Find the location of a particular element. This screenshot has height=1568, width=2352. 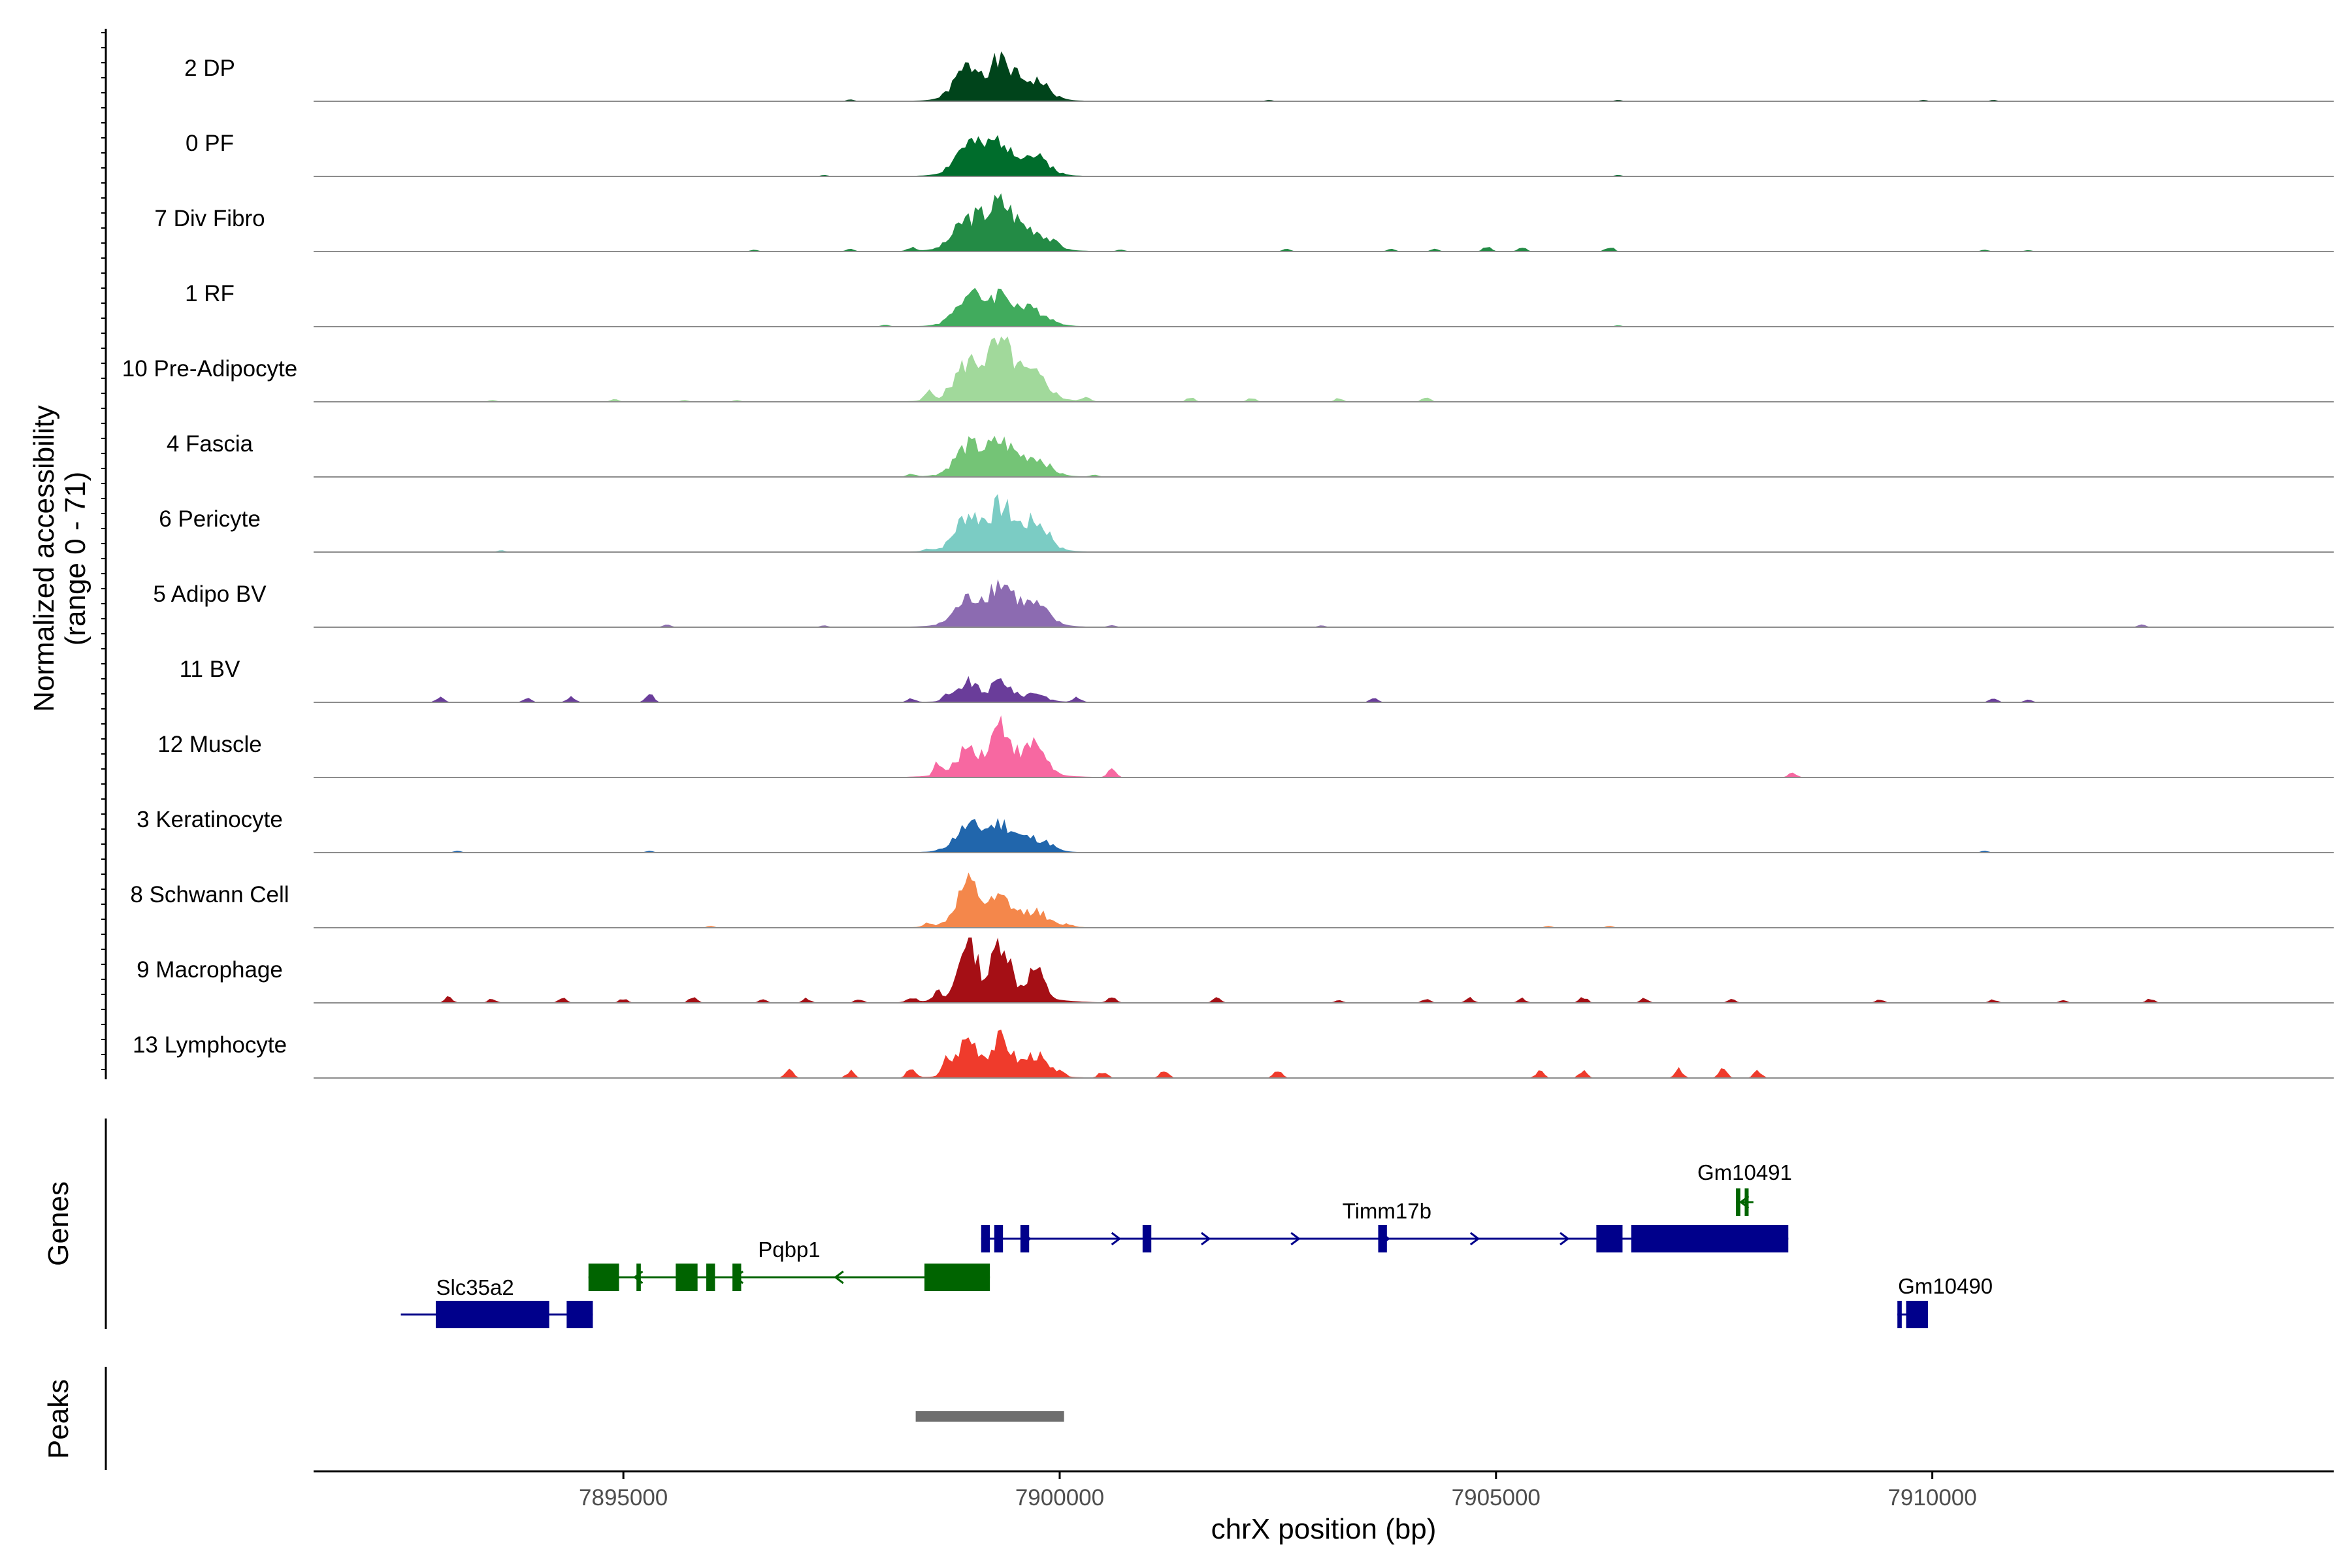

gene-pqbp1: Pqbp1 is located at coordinates (789, 1264).